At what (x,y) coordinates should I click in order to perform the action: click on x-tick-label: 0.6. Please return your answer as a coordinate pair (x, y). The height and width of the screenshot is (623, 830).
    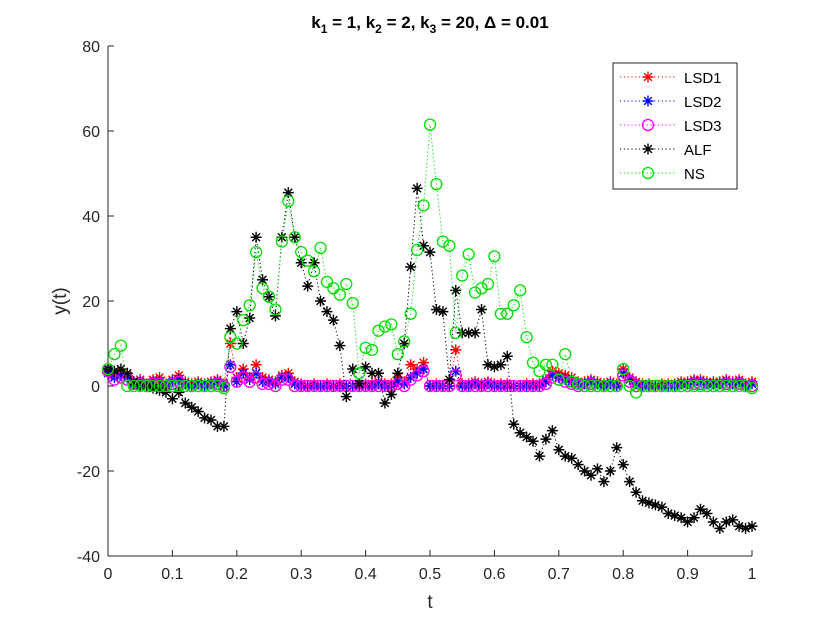
    Looking at the image, I should click on (494, 574).